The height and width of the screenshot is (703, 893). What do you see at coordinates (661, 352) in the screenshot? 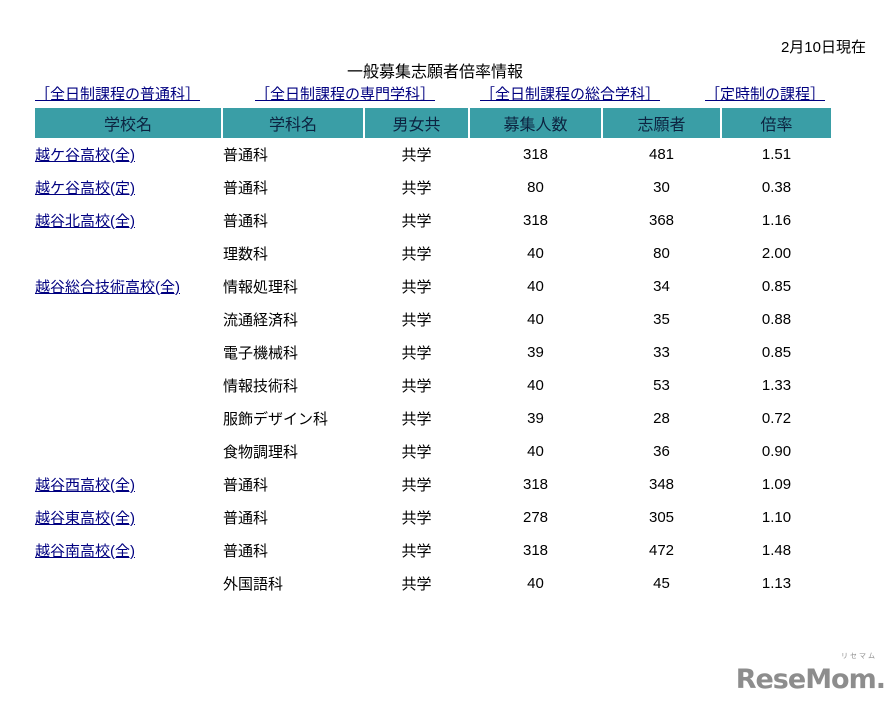
I see `applicants-cell: 33` at bounding box center [661, 352].